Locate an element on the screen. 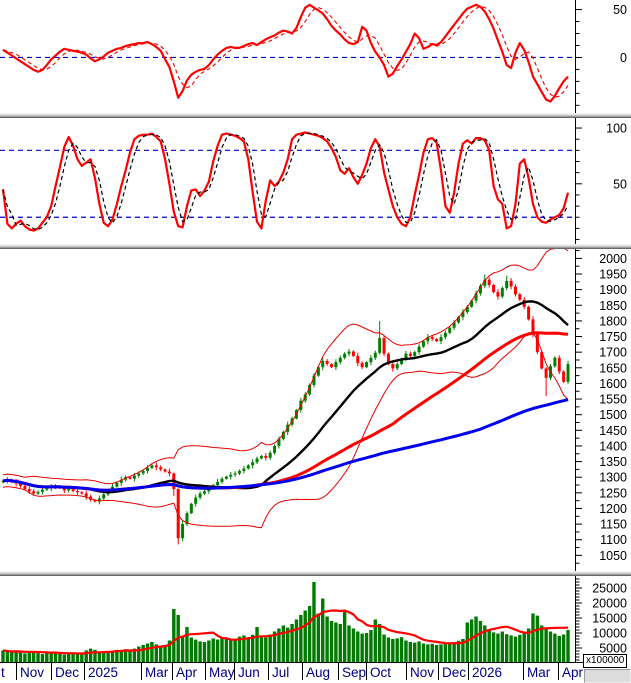 This screenshot has height=683, width=631. x-axis-label: May is located at coordinates (222, 672).